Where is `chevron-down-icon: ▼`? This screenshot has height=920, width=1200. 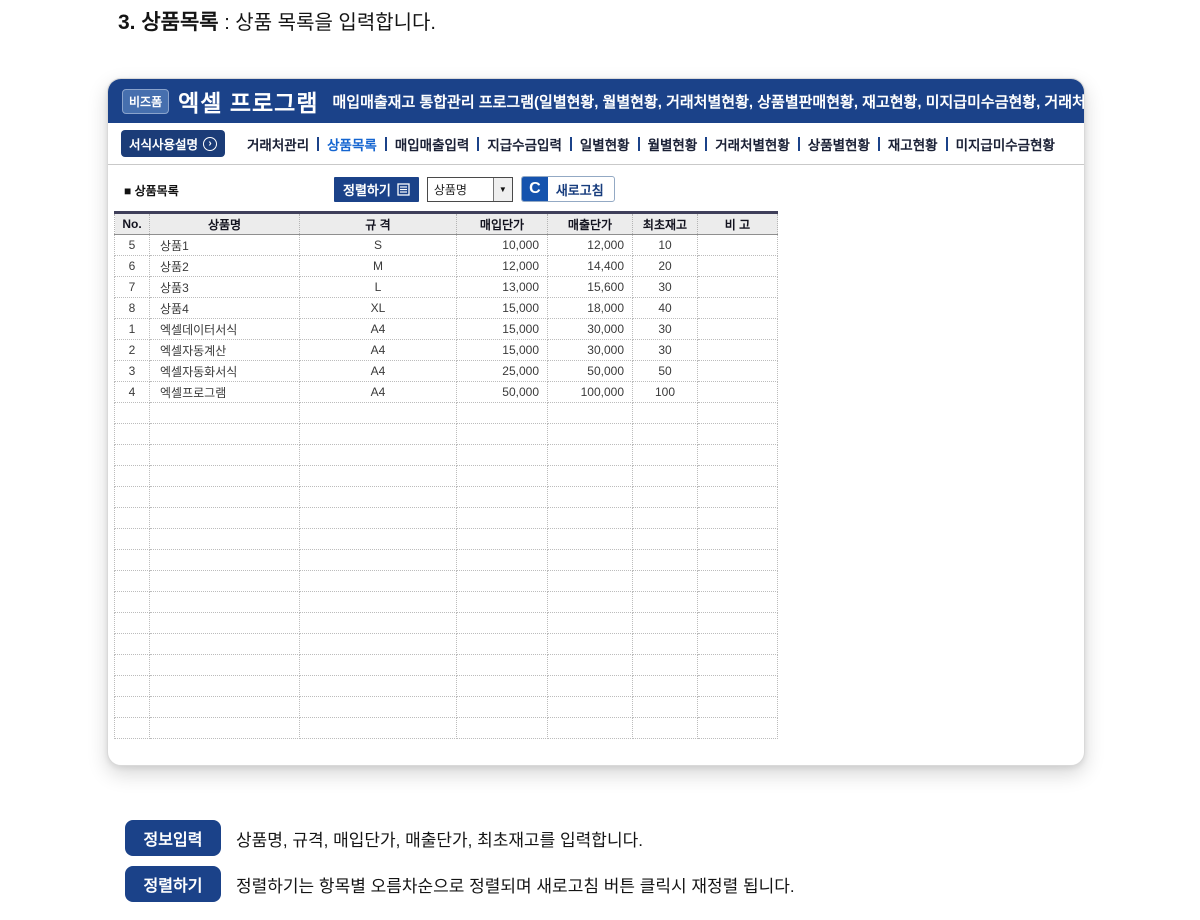
chevron-down-icon: ▼ is located at coordinates (502, 189).